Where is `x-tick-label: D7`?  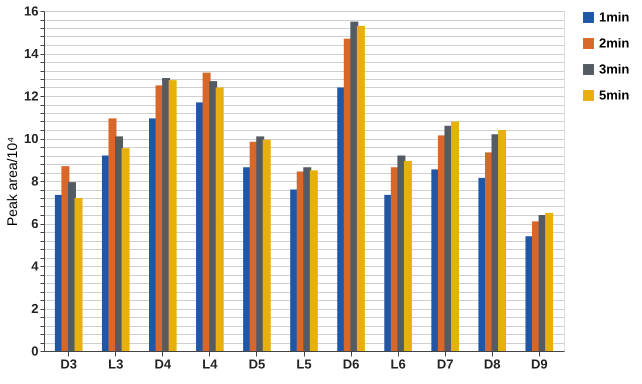
x-tick-label: D7 is located at coordinates (445, 364).